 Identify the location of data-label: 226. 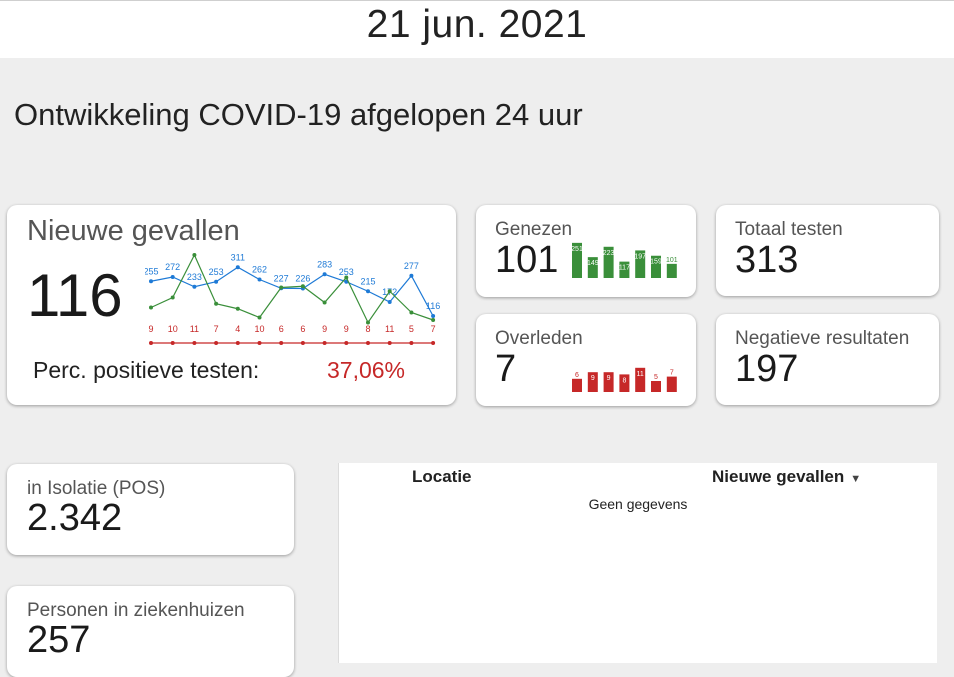
(302, 279).